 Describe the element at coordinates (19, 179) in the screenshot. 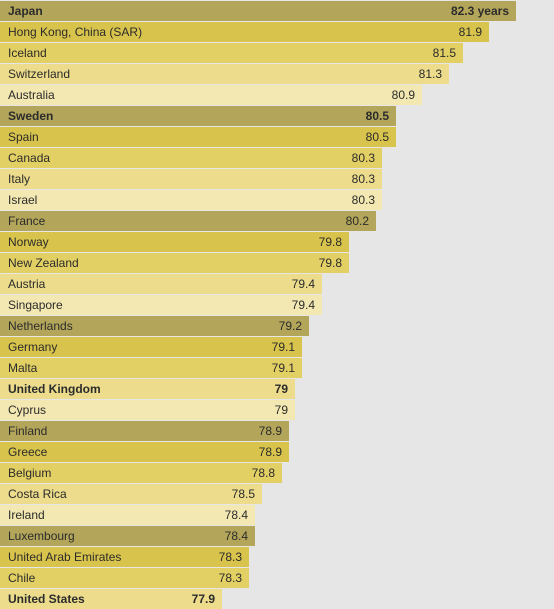

I see `category-label: Italy` at that location.